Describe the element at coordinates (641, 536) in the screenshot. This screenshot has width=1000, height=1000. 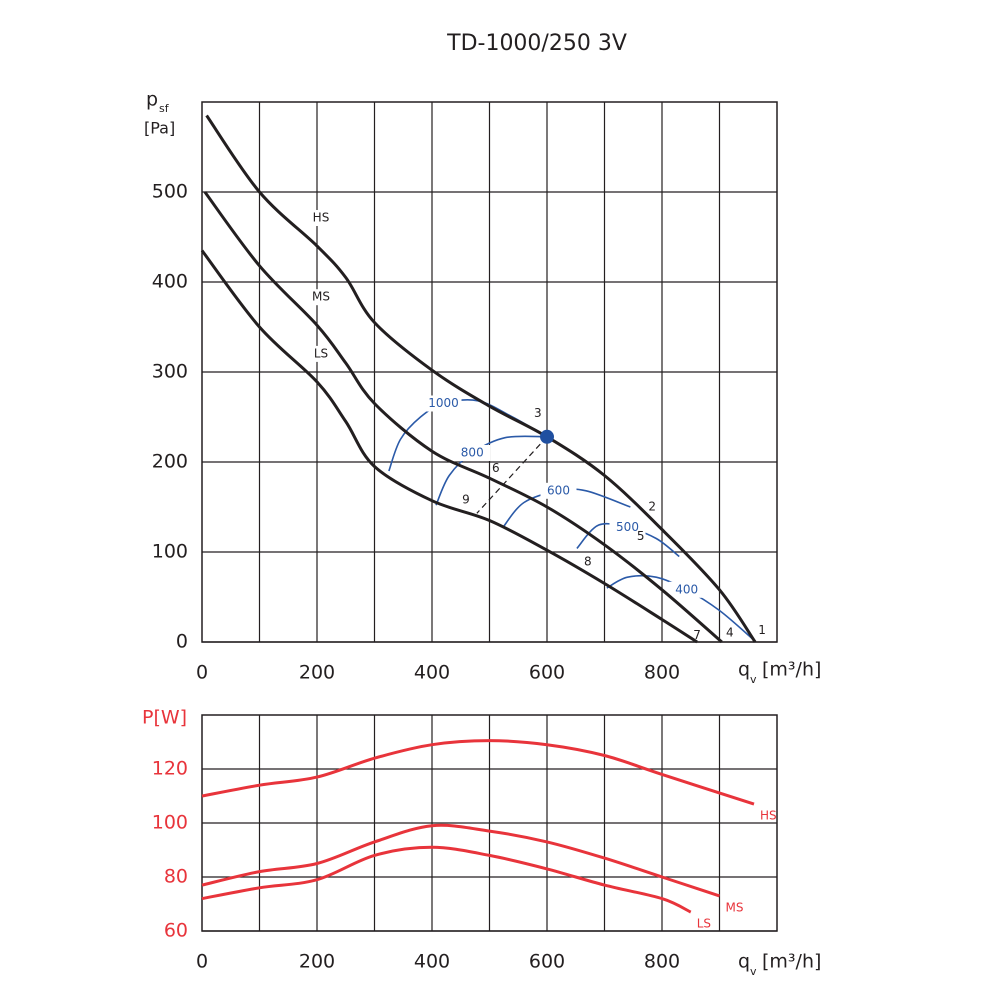
I see `point-label: 5` at that location.